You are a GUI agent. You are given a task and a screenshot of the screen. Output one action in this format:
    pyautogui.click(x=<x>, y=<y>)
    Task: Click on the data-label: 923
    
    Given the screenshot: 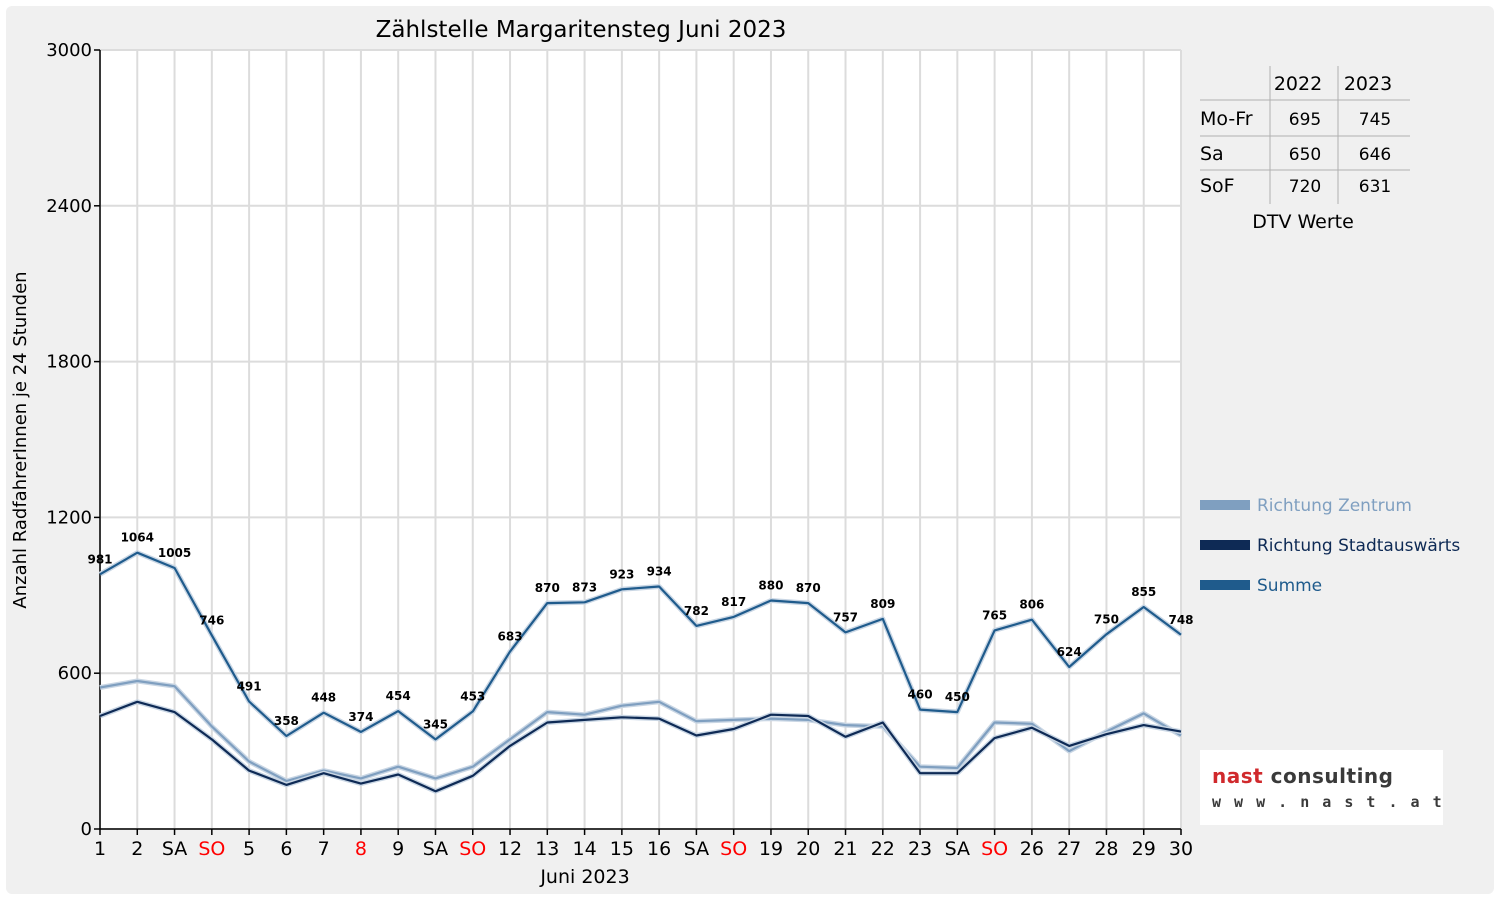 What is the action you would take?
    pyautogui.click(x=621, y=574)
    